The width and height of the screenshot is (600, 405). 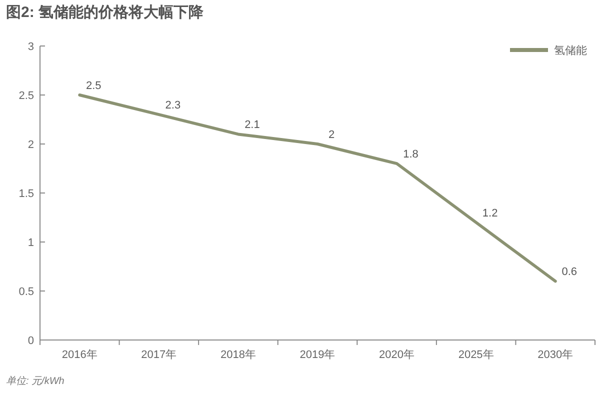 I want to click on x-tick-label: 2017年, so click(x=159, y=355).